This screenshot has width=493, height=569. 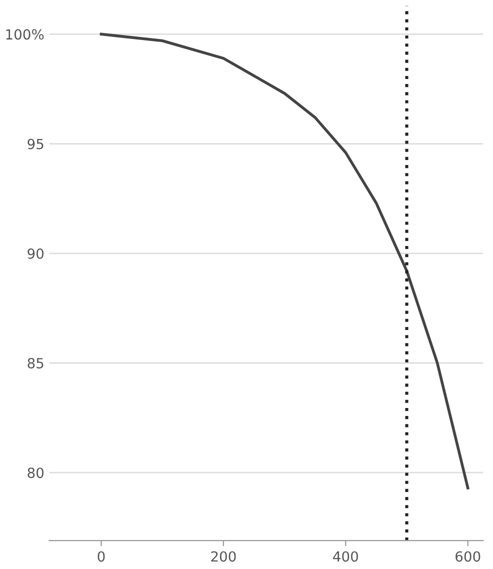 I want to click on y-tick-label: 95, so click(x=36, y=144).